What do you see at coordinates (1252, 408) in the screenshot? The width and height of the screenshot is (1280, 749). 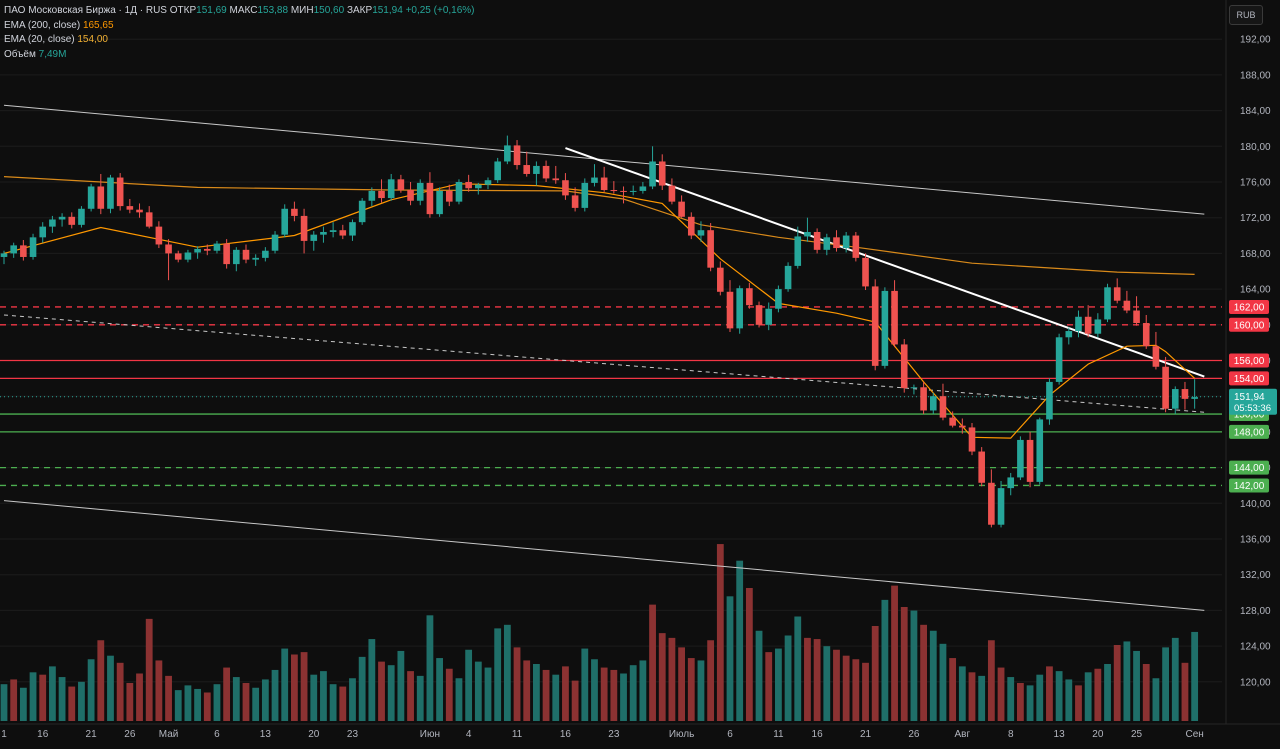 I see `countdown-timer: 05:53:36` at bounding box center [1252, 408].